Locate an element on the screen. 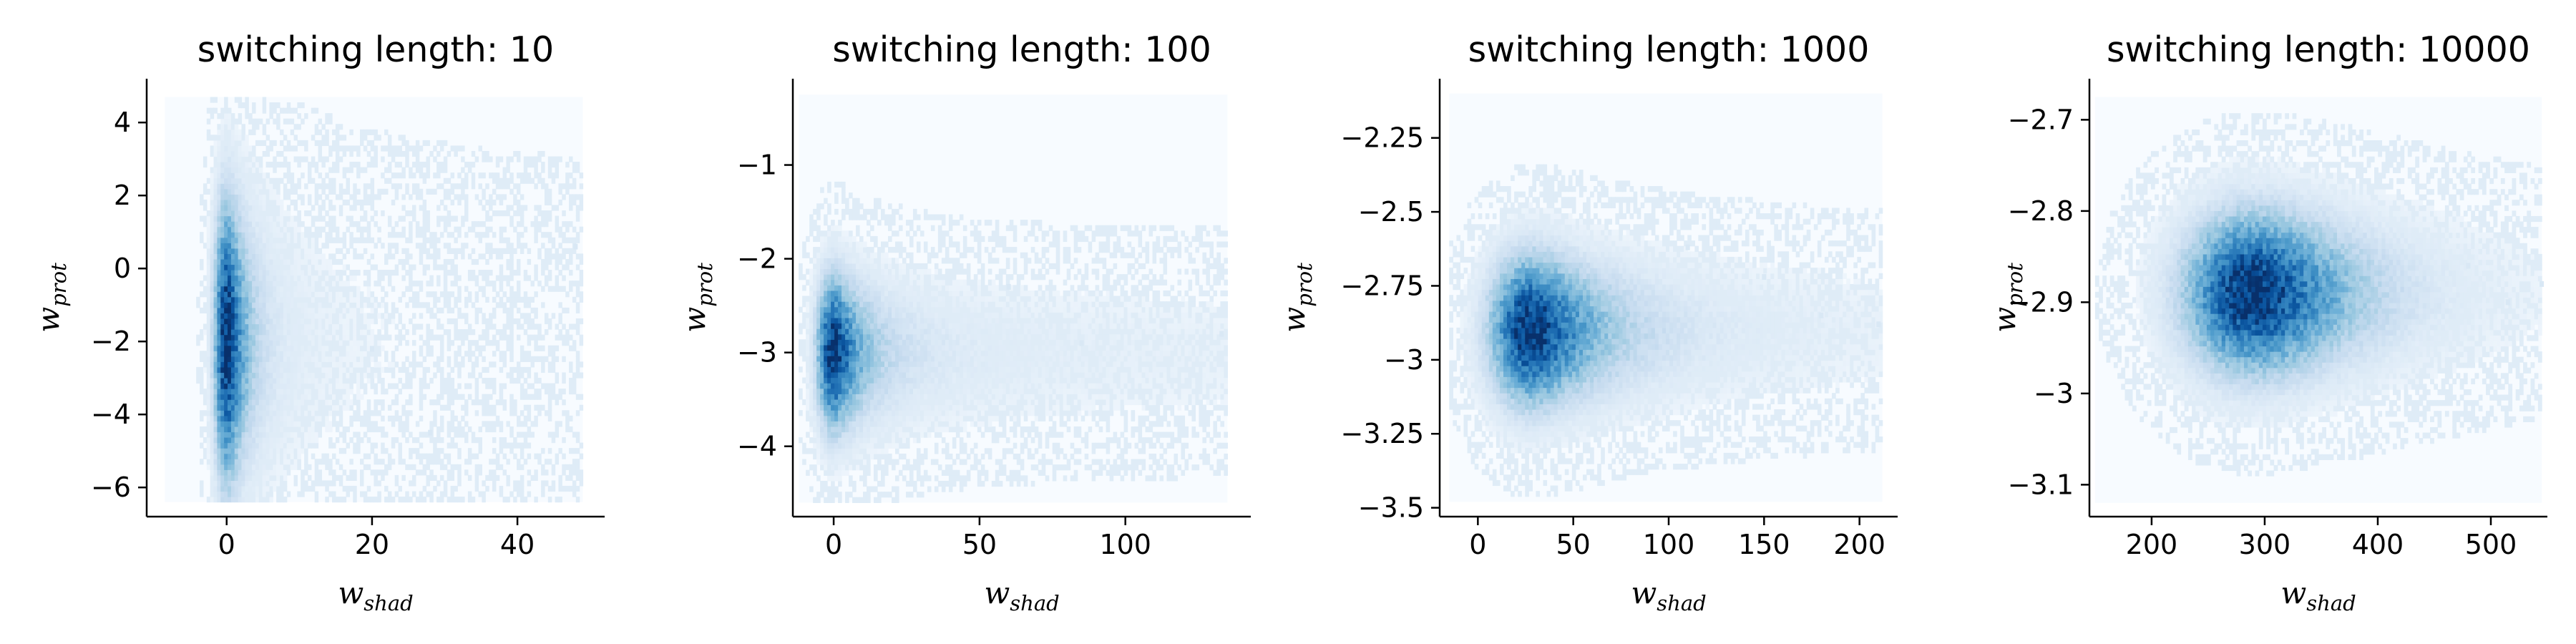  panel-1-ylabel: wprot is located at coordinates (51, 298).